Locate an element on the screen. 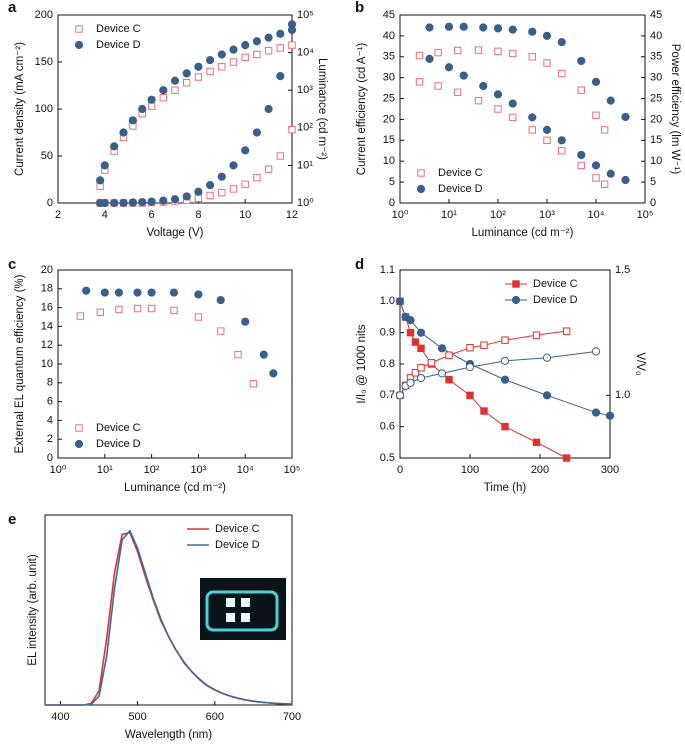 The height and width of the screenshot is (746, 685). legend-marker is located at coordinates (421, 173).